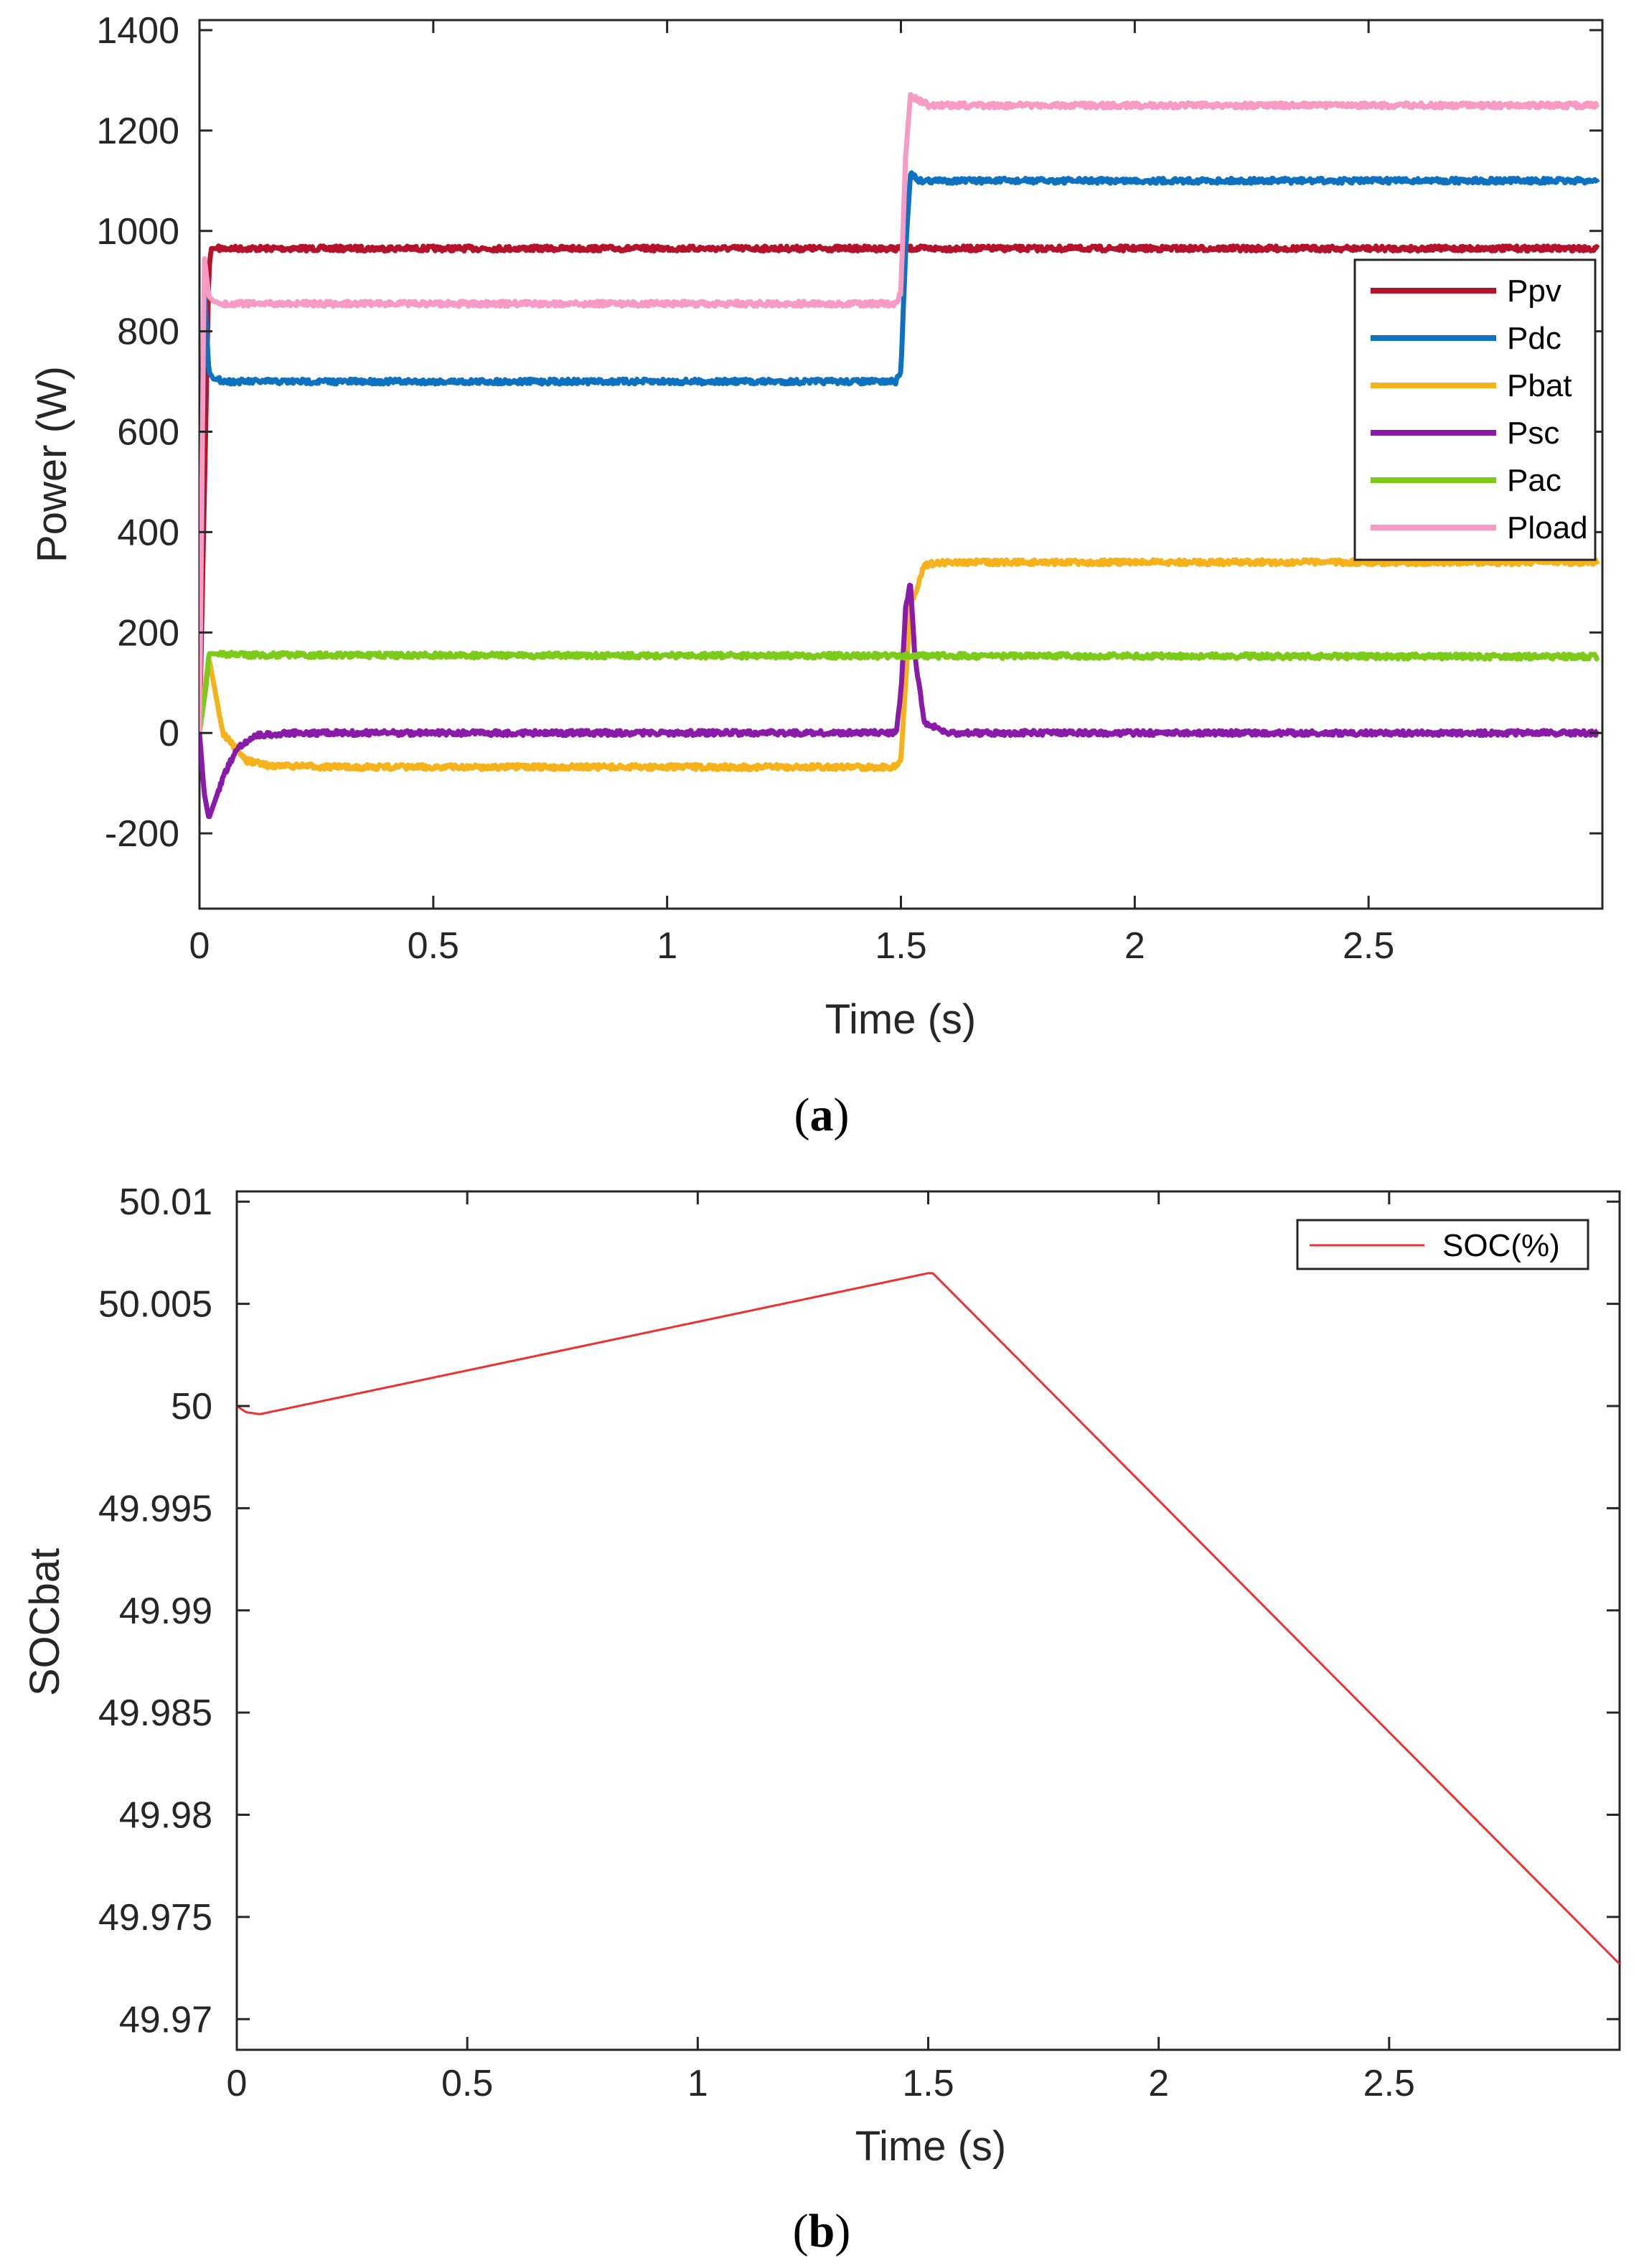  What do you see at coordinates (169, 733) in the screenshot?
I see `y-tick-label: 0` at bounding box center [169, 733].